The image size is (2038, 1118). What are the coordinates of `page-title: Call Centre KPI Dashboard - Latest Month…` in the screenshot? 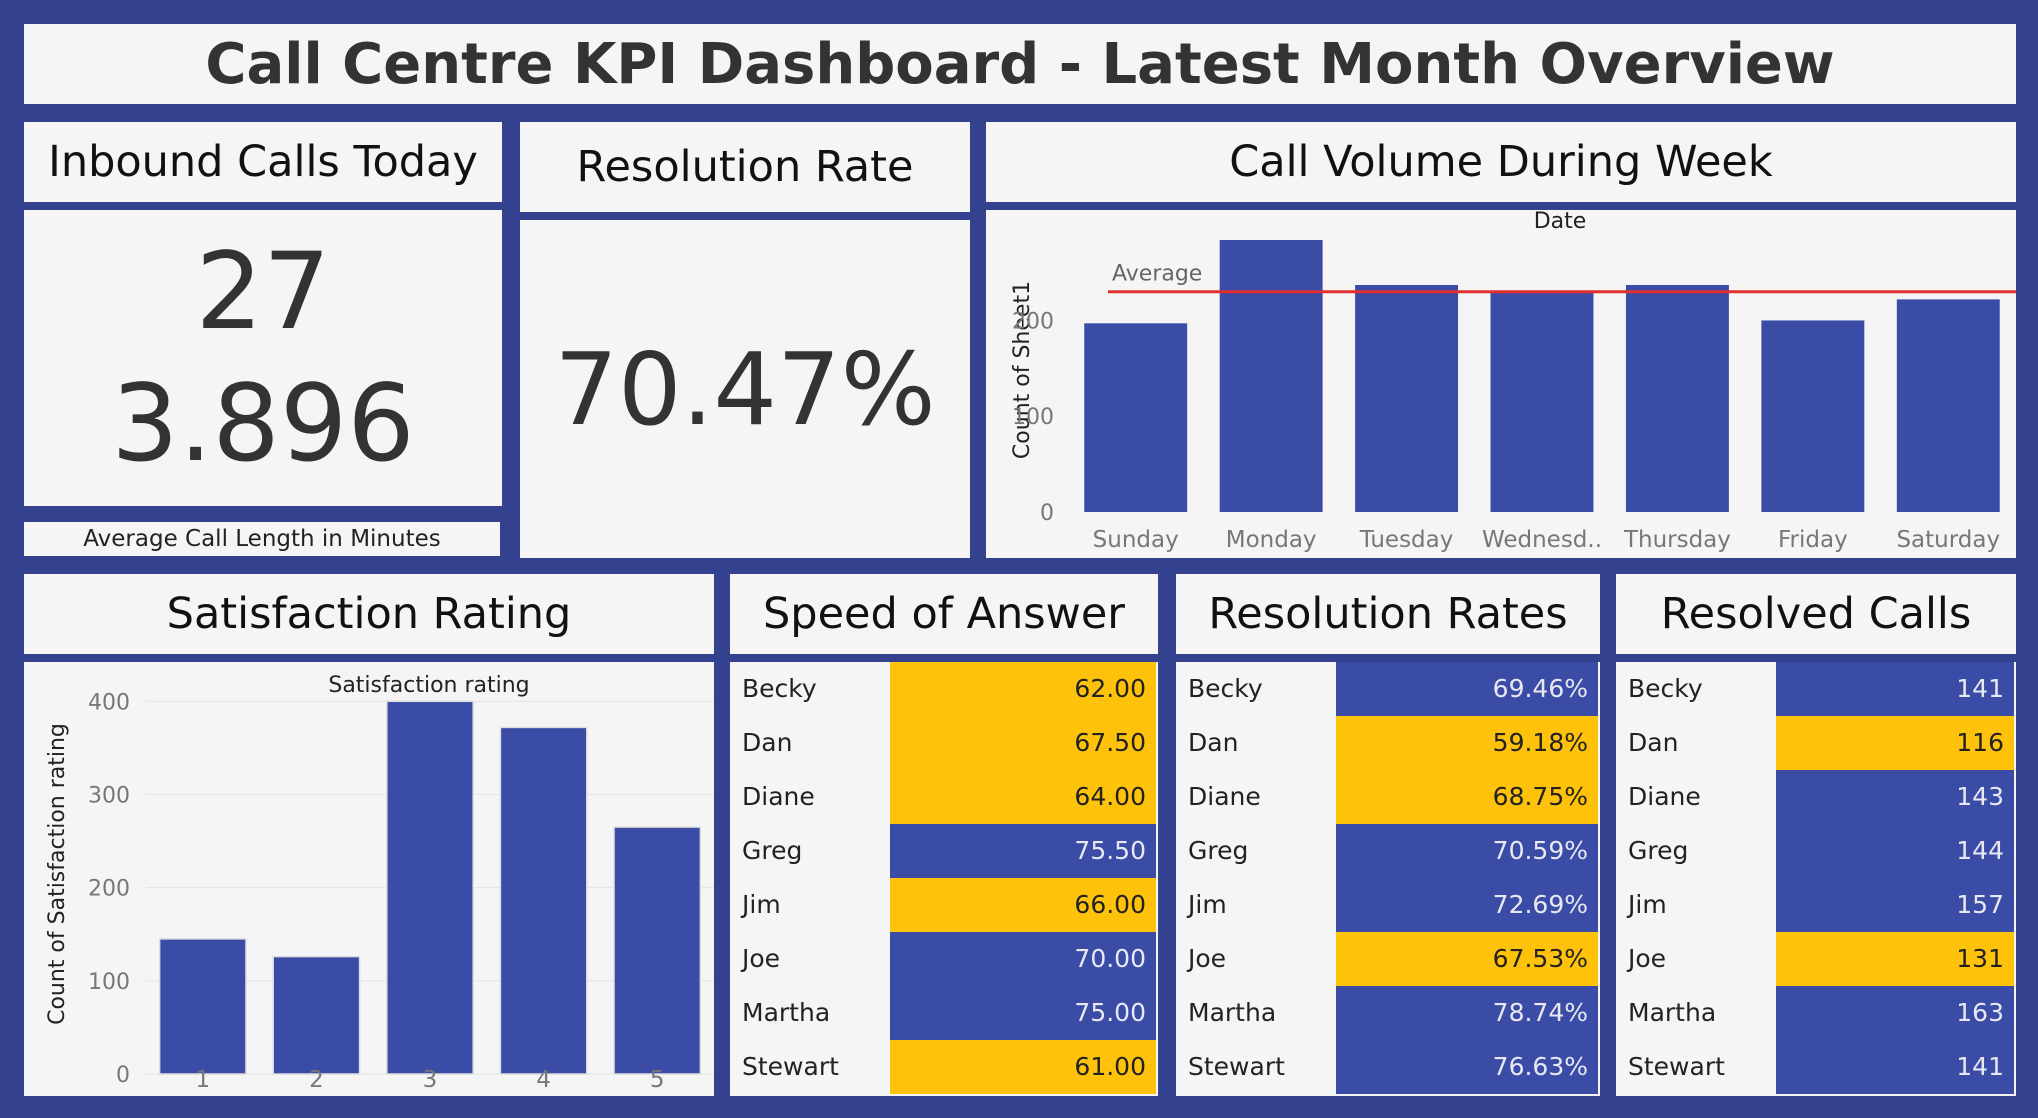 It's located at (1020, 64).